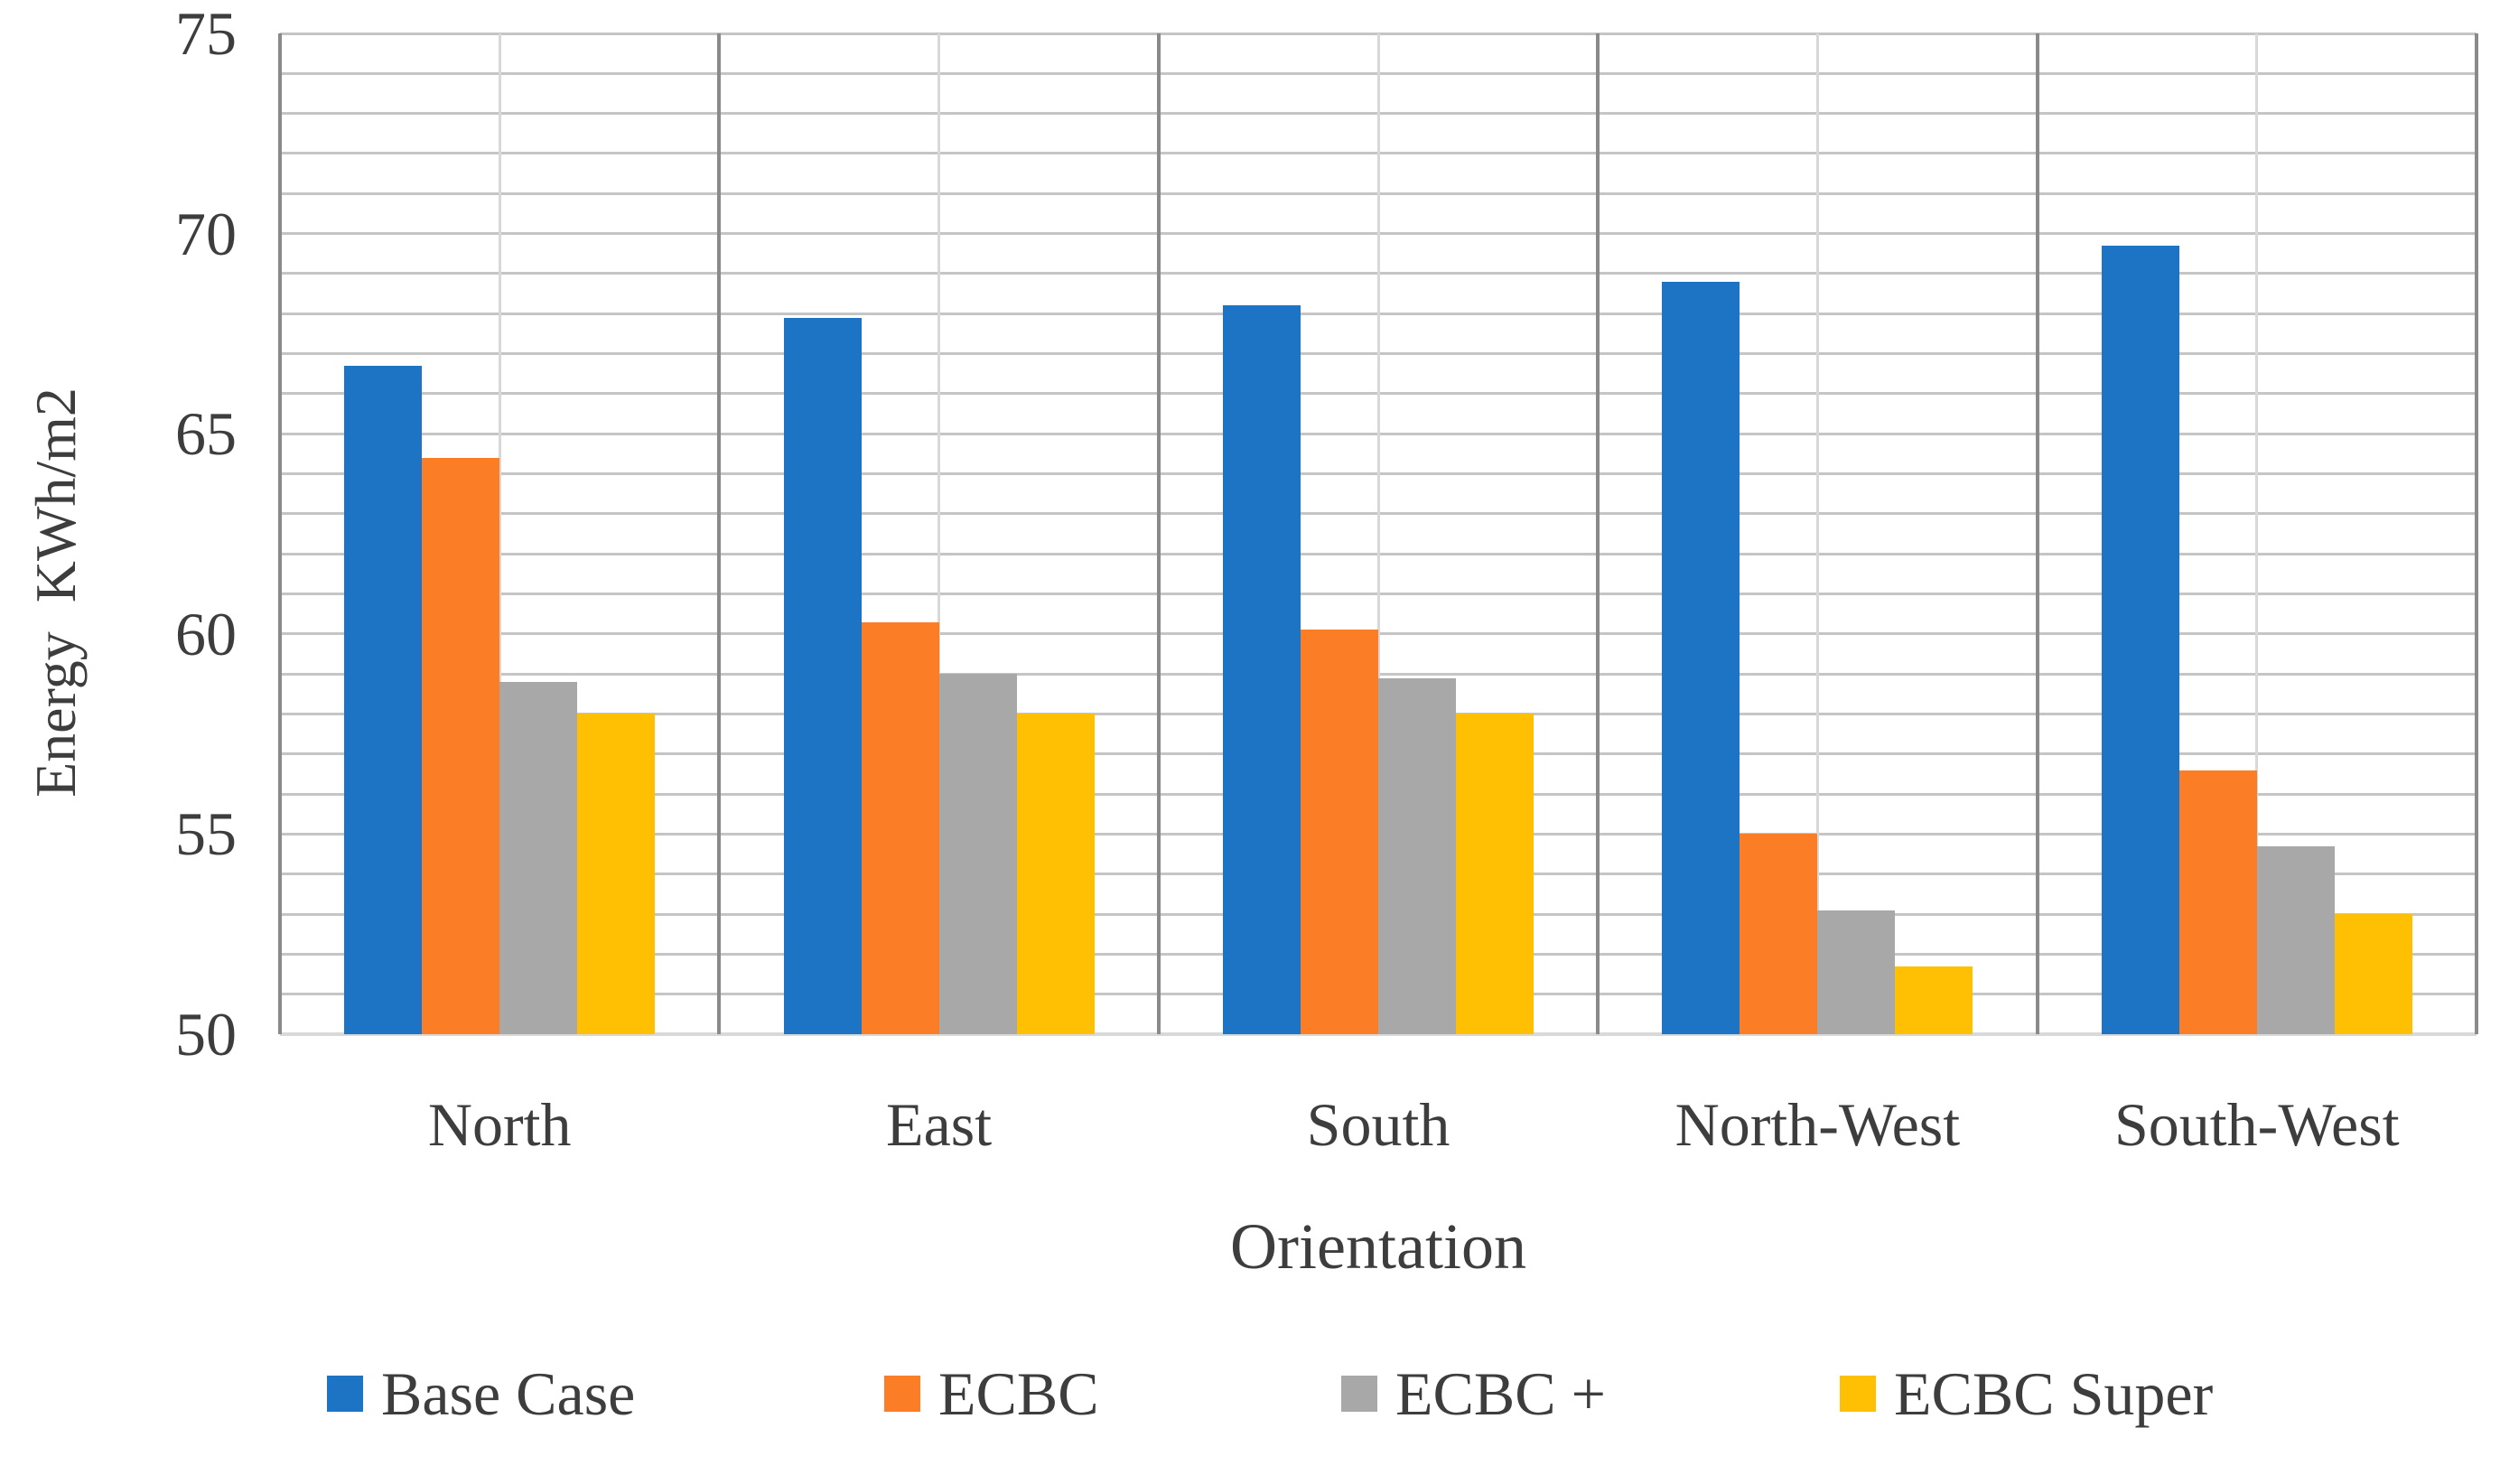  Describe the element at coordinates (499, 1124) in the screenshot. I see `x-tick-label-north: North` at that location.